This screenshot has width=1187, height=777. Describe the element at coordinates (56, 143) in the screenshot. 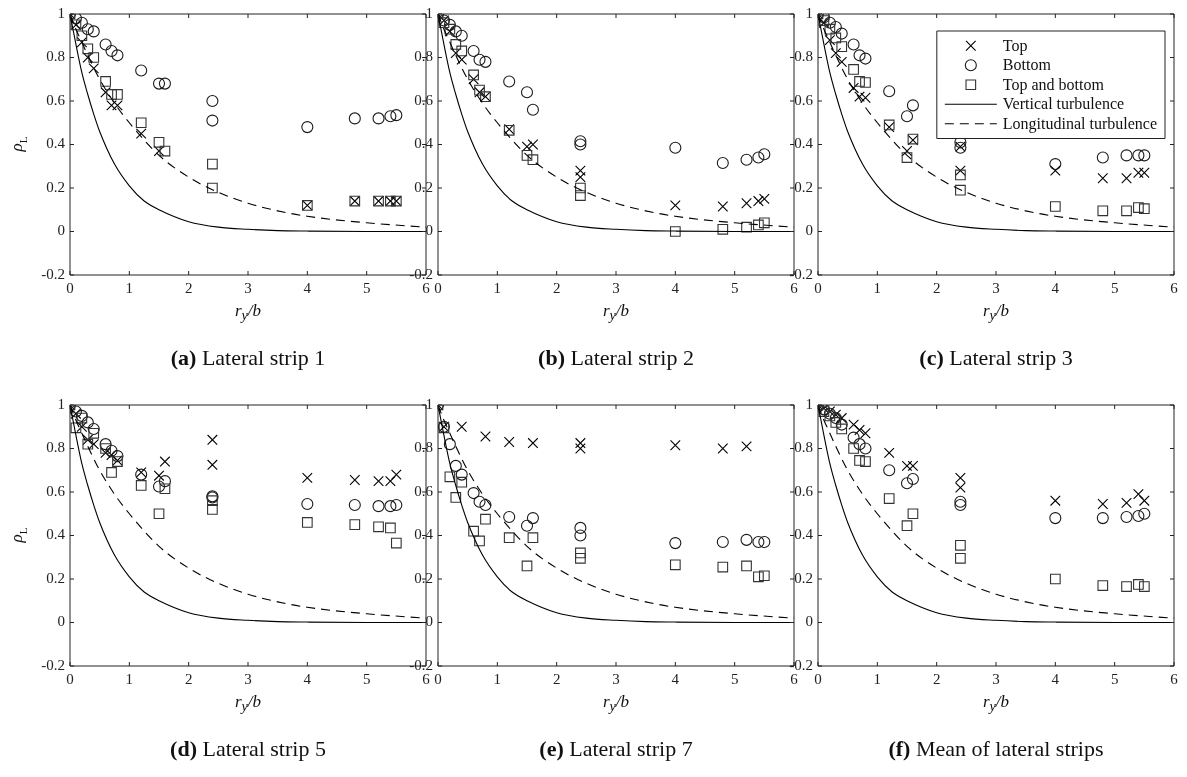

I see `y-tick-label: 0.4` at that location.